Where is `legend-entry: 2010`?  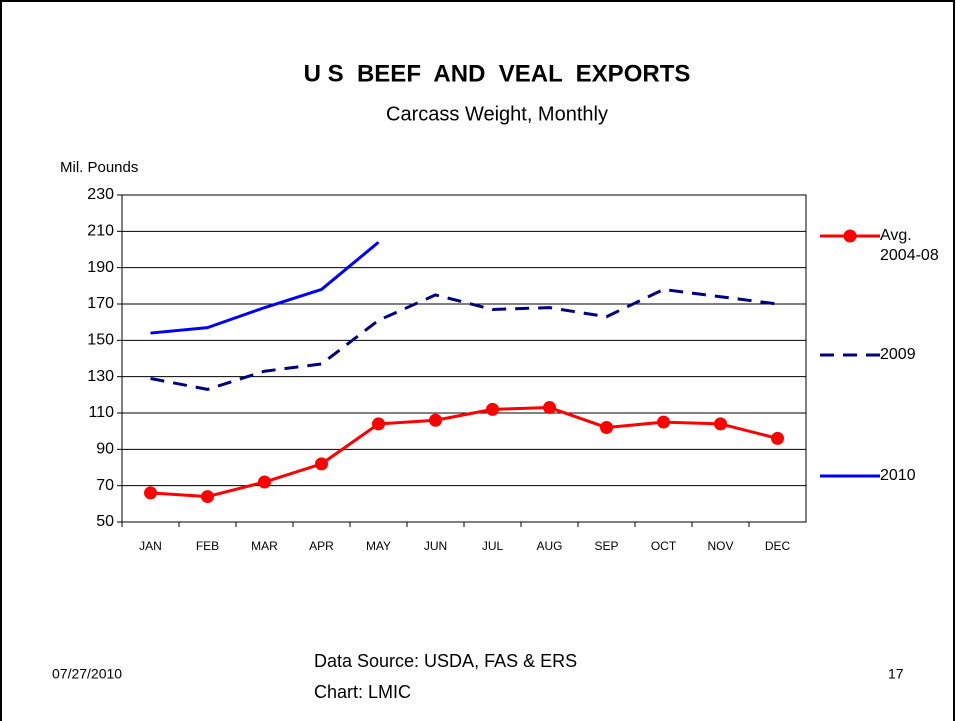 legend-entry: 2010 is located at coordinates (898, 475).